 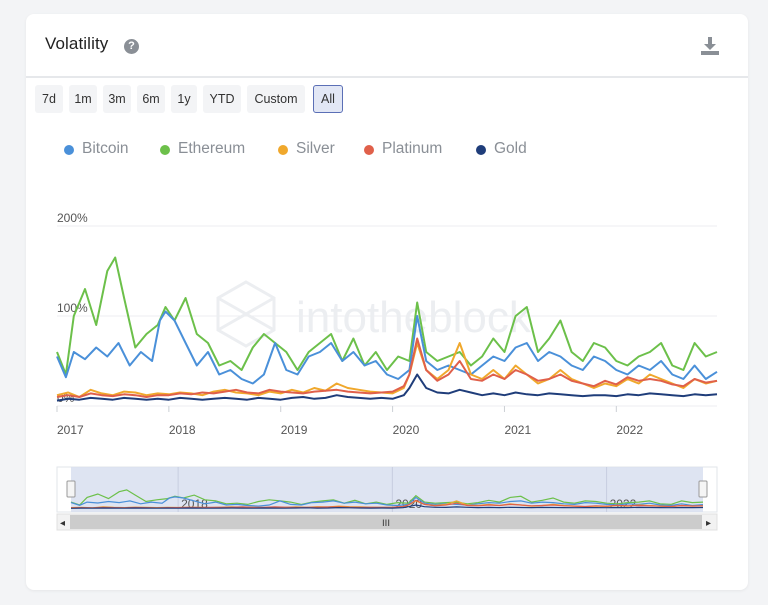 What do you see at coordinates (117, 99) in the screenshot?
I see `range-3m-button: 3m` at bounding box center [117, 99].